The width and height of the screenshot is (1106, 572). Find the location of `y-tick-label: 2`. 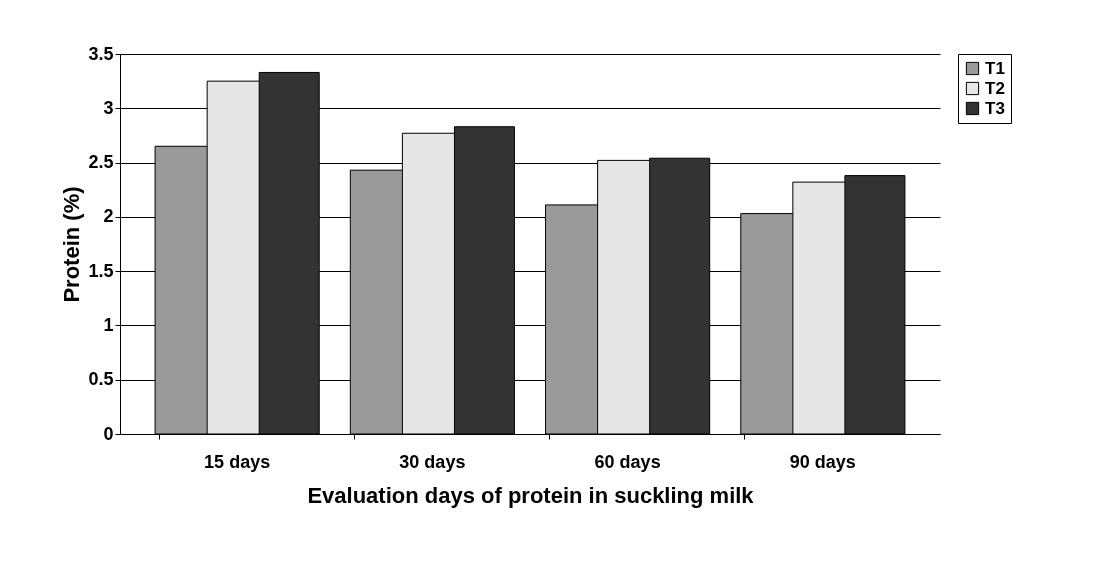

y-tick-label: 2 is located at coordinates (108, 216).